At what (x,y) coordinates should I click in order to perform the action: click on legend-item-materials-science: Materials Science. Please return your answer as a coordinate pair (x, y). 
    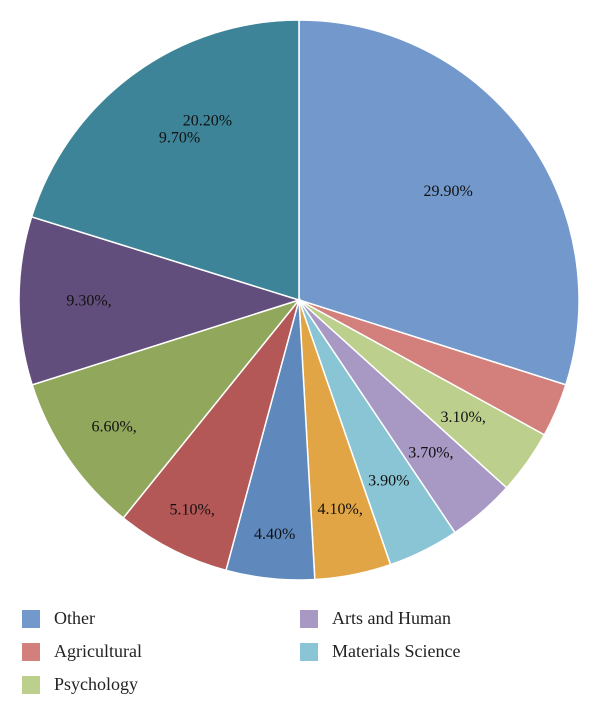
    Looking at the image, I should click on (380, 651).